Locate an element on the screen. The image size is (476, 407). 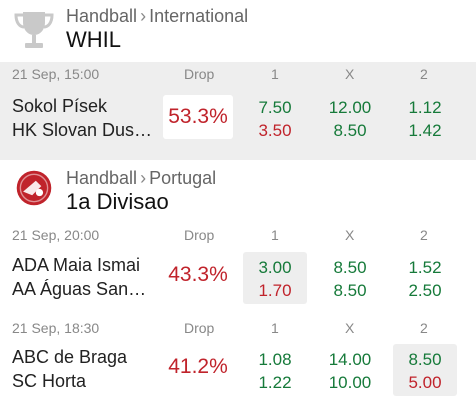
odds-1-opening: 1.08 is located at coordinates (275, 359).